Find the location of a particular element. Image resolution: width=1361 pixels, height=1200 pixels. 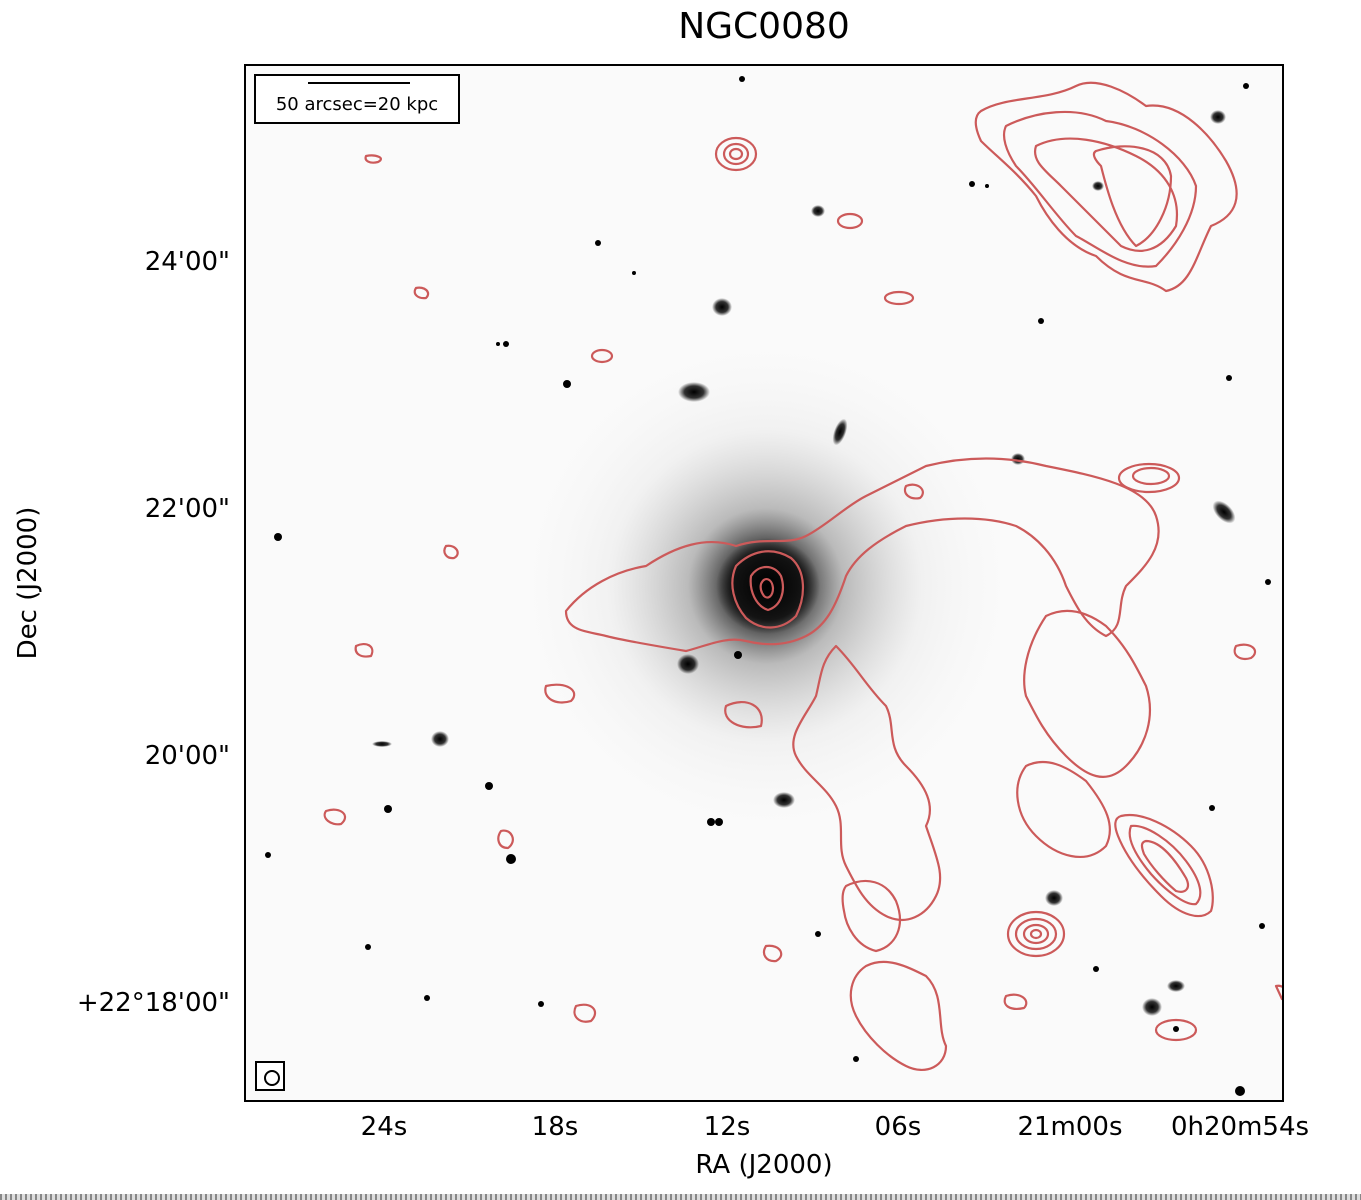

beam-shape is located at coordinates (272, 1078).